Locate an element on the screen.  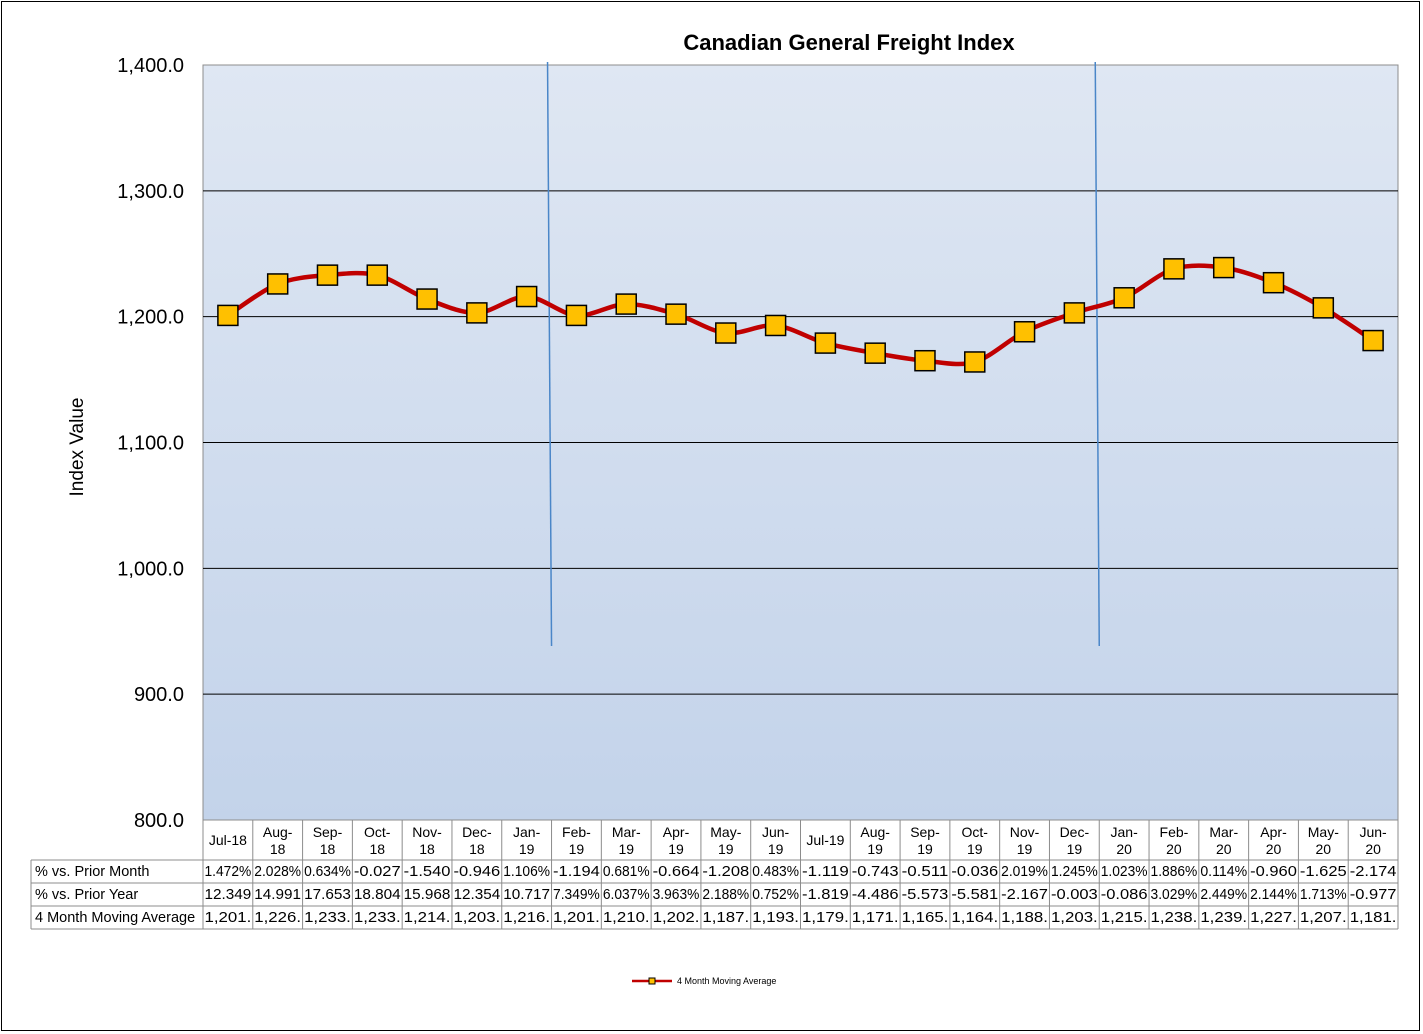
table-row-header: % vs. Prior Month is located at coordinates (92, 872).